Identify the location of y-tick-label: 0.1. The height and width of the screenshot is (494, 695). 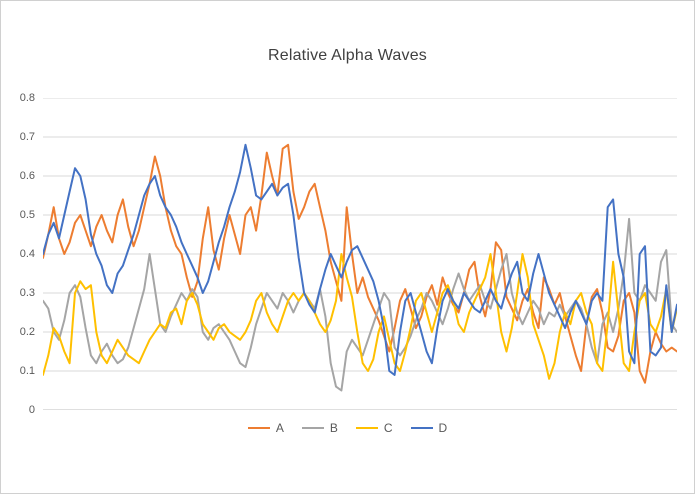
(27, 371).